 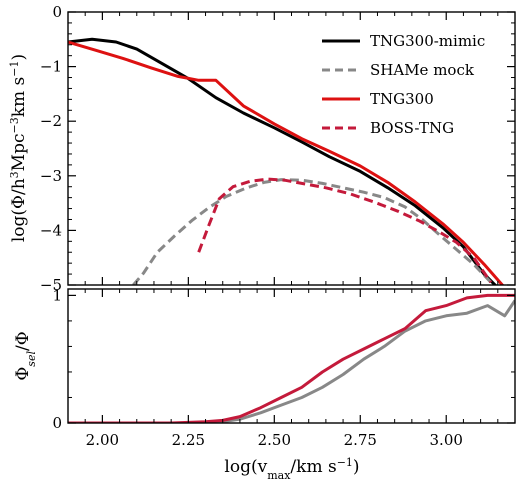 What do you see at coordinates (274, 440) in the screenshot?
I see `x-tick-label: 2.50` at bounding box center [274, 440].